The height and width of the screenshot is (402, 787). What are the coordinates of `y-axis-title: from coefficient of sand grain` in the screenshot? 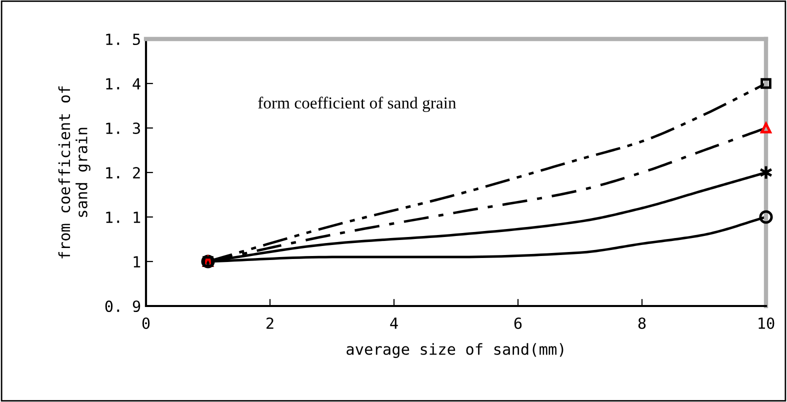 It's located at (74, 172).